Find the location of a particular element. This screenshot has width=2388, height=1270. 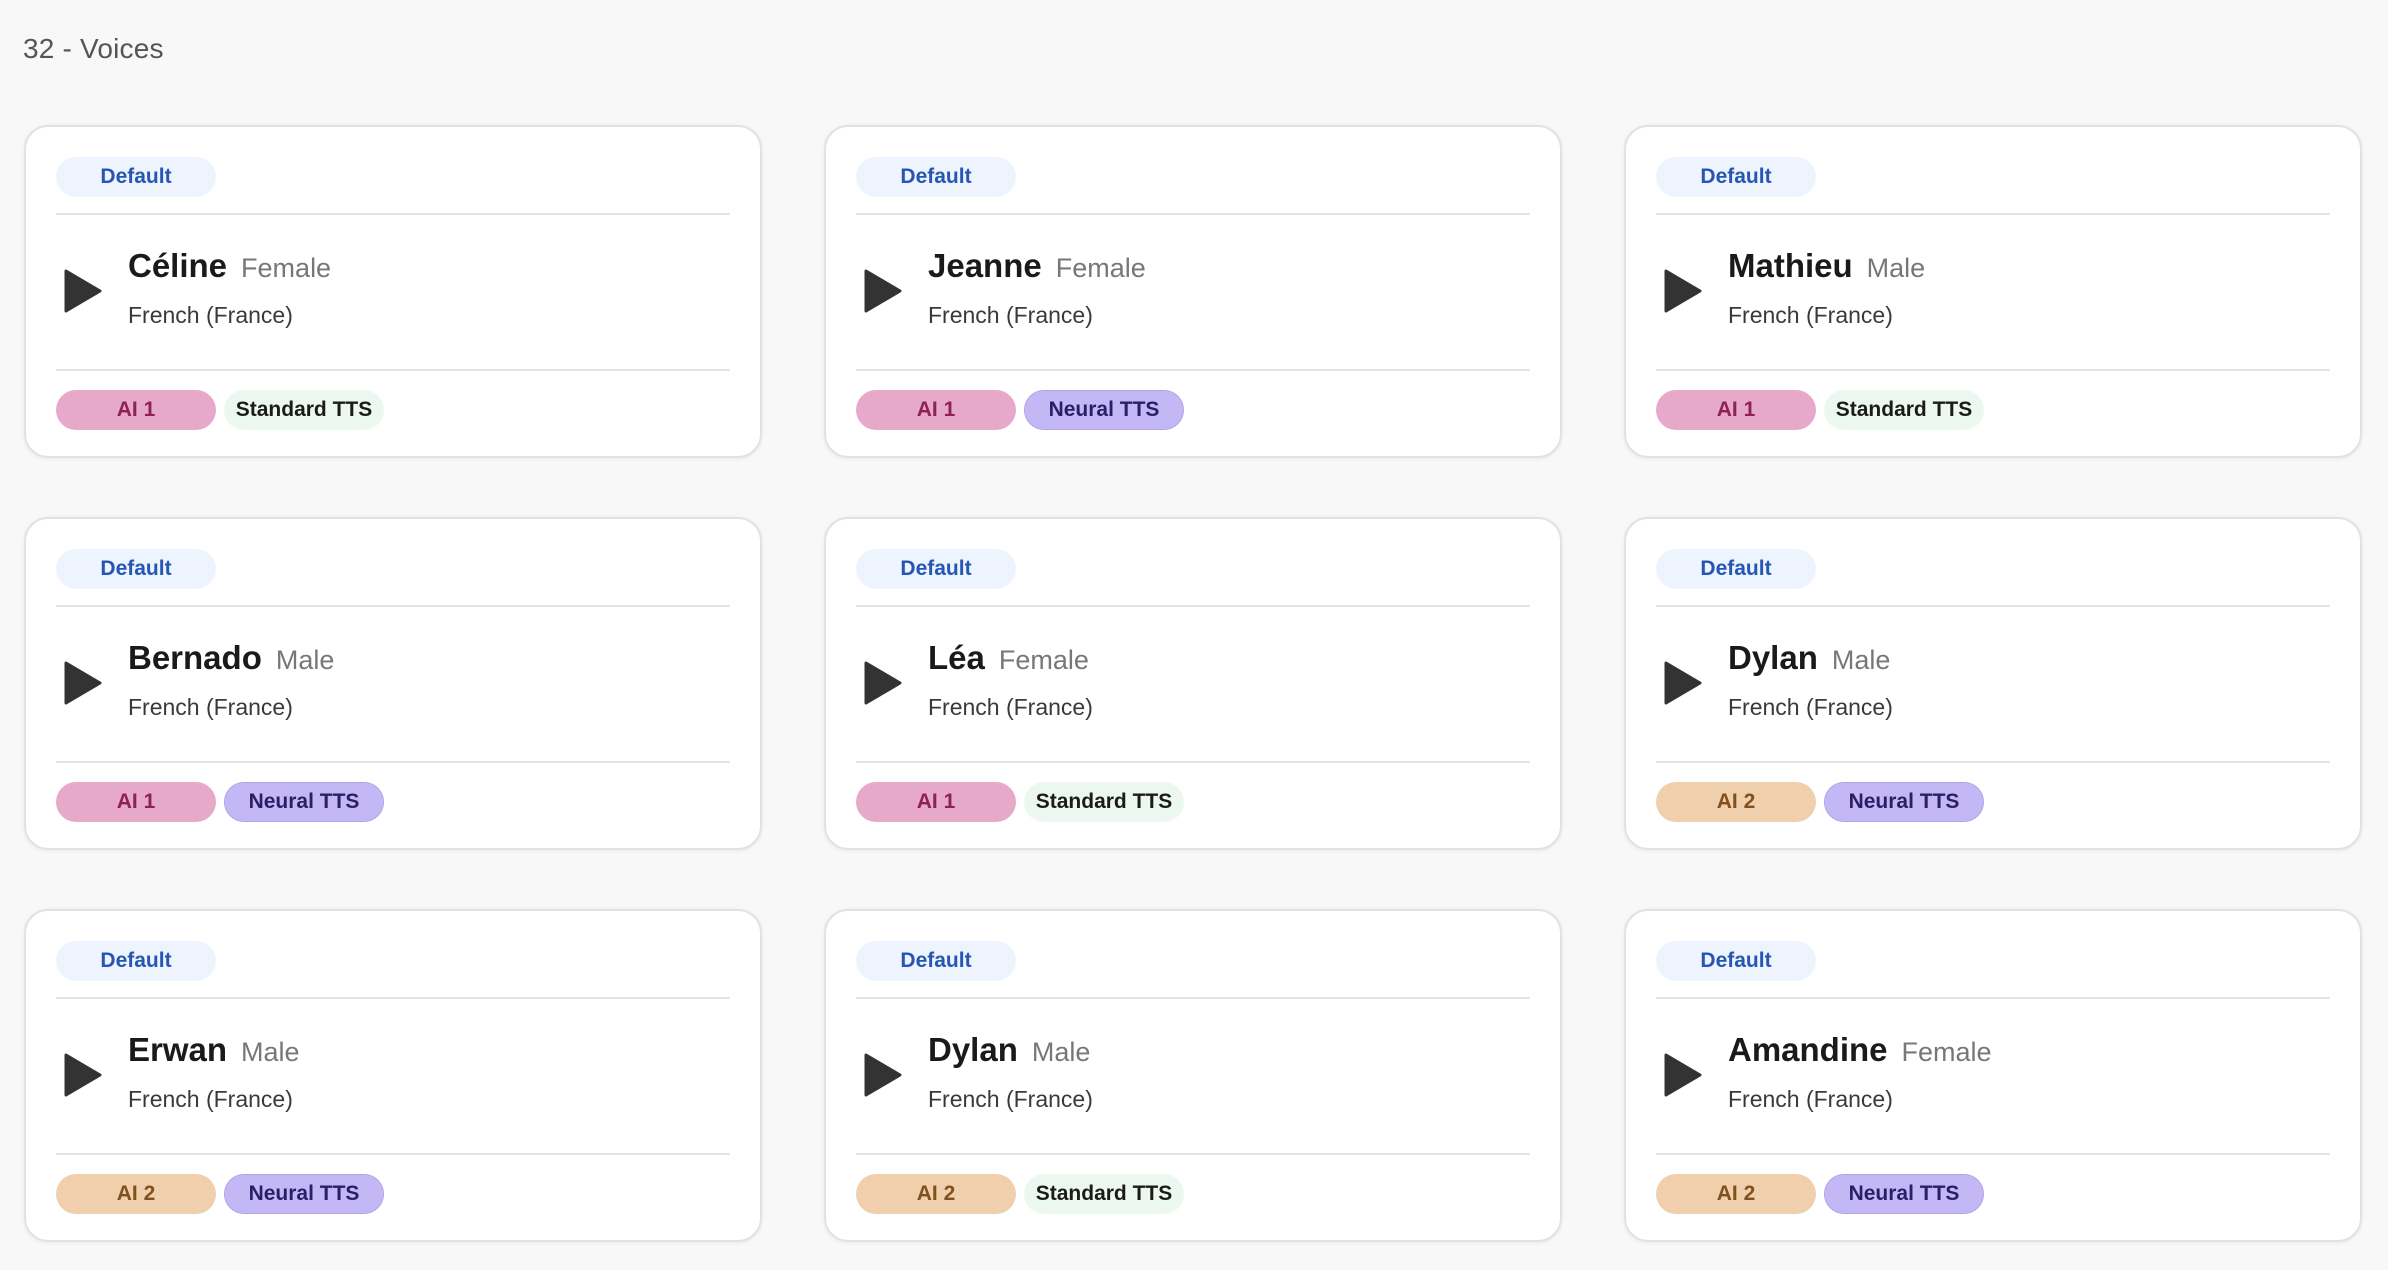

voice-name: Erwan is located at coordinates (178, 1049).